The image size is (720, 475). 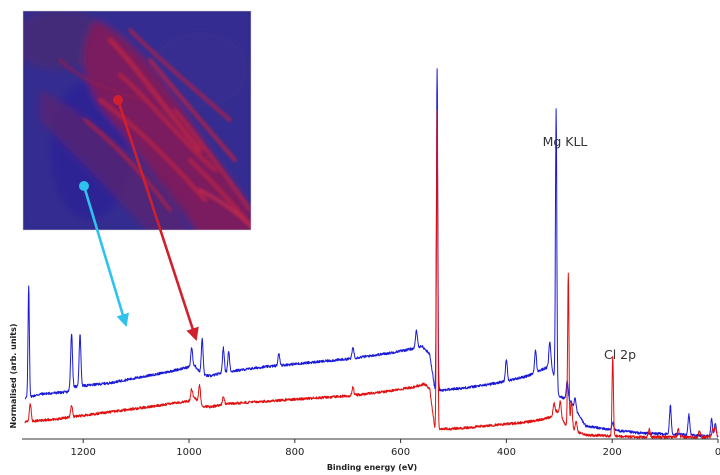 What do you see at coordinates (118, 100) in the screenshot?
I see `marker-red-point` at bounding box center [118, 100].